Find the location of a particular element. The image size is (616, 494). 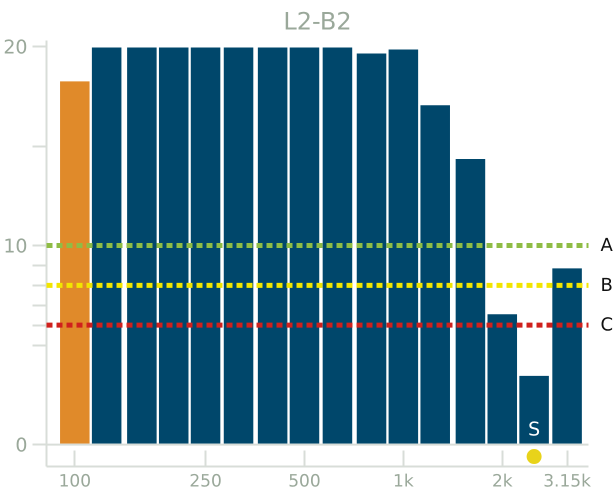

ref-line-label: C is located at coordinates (607, 325).